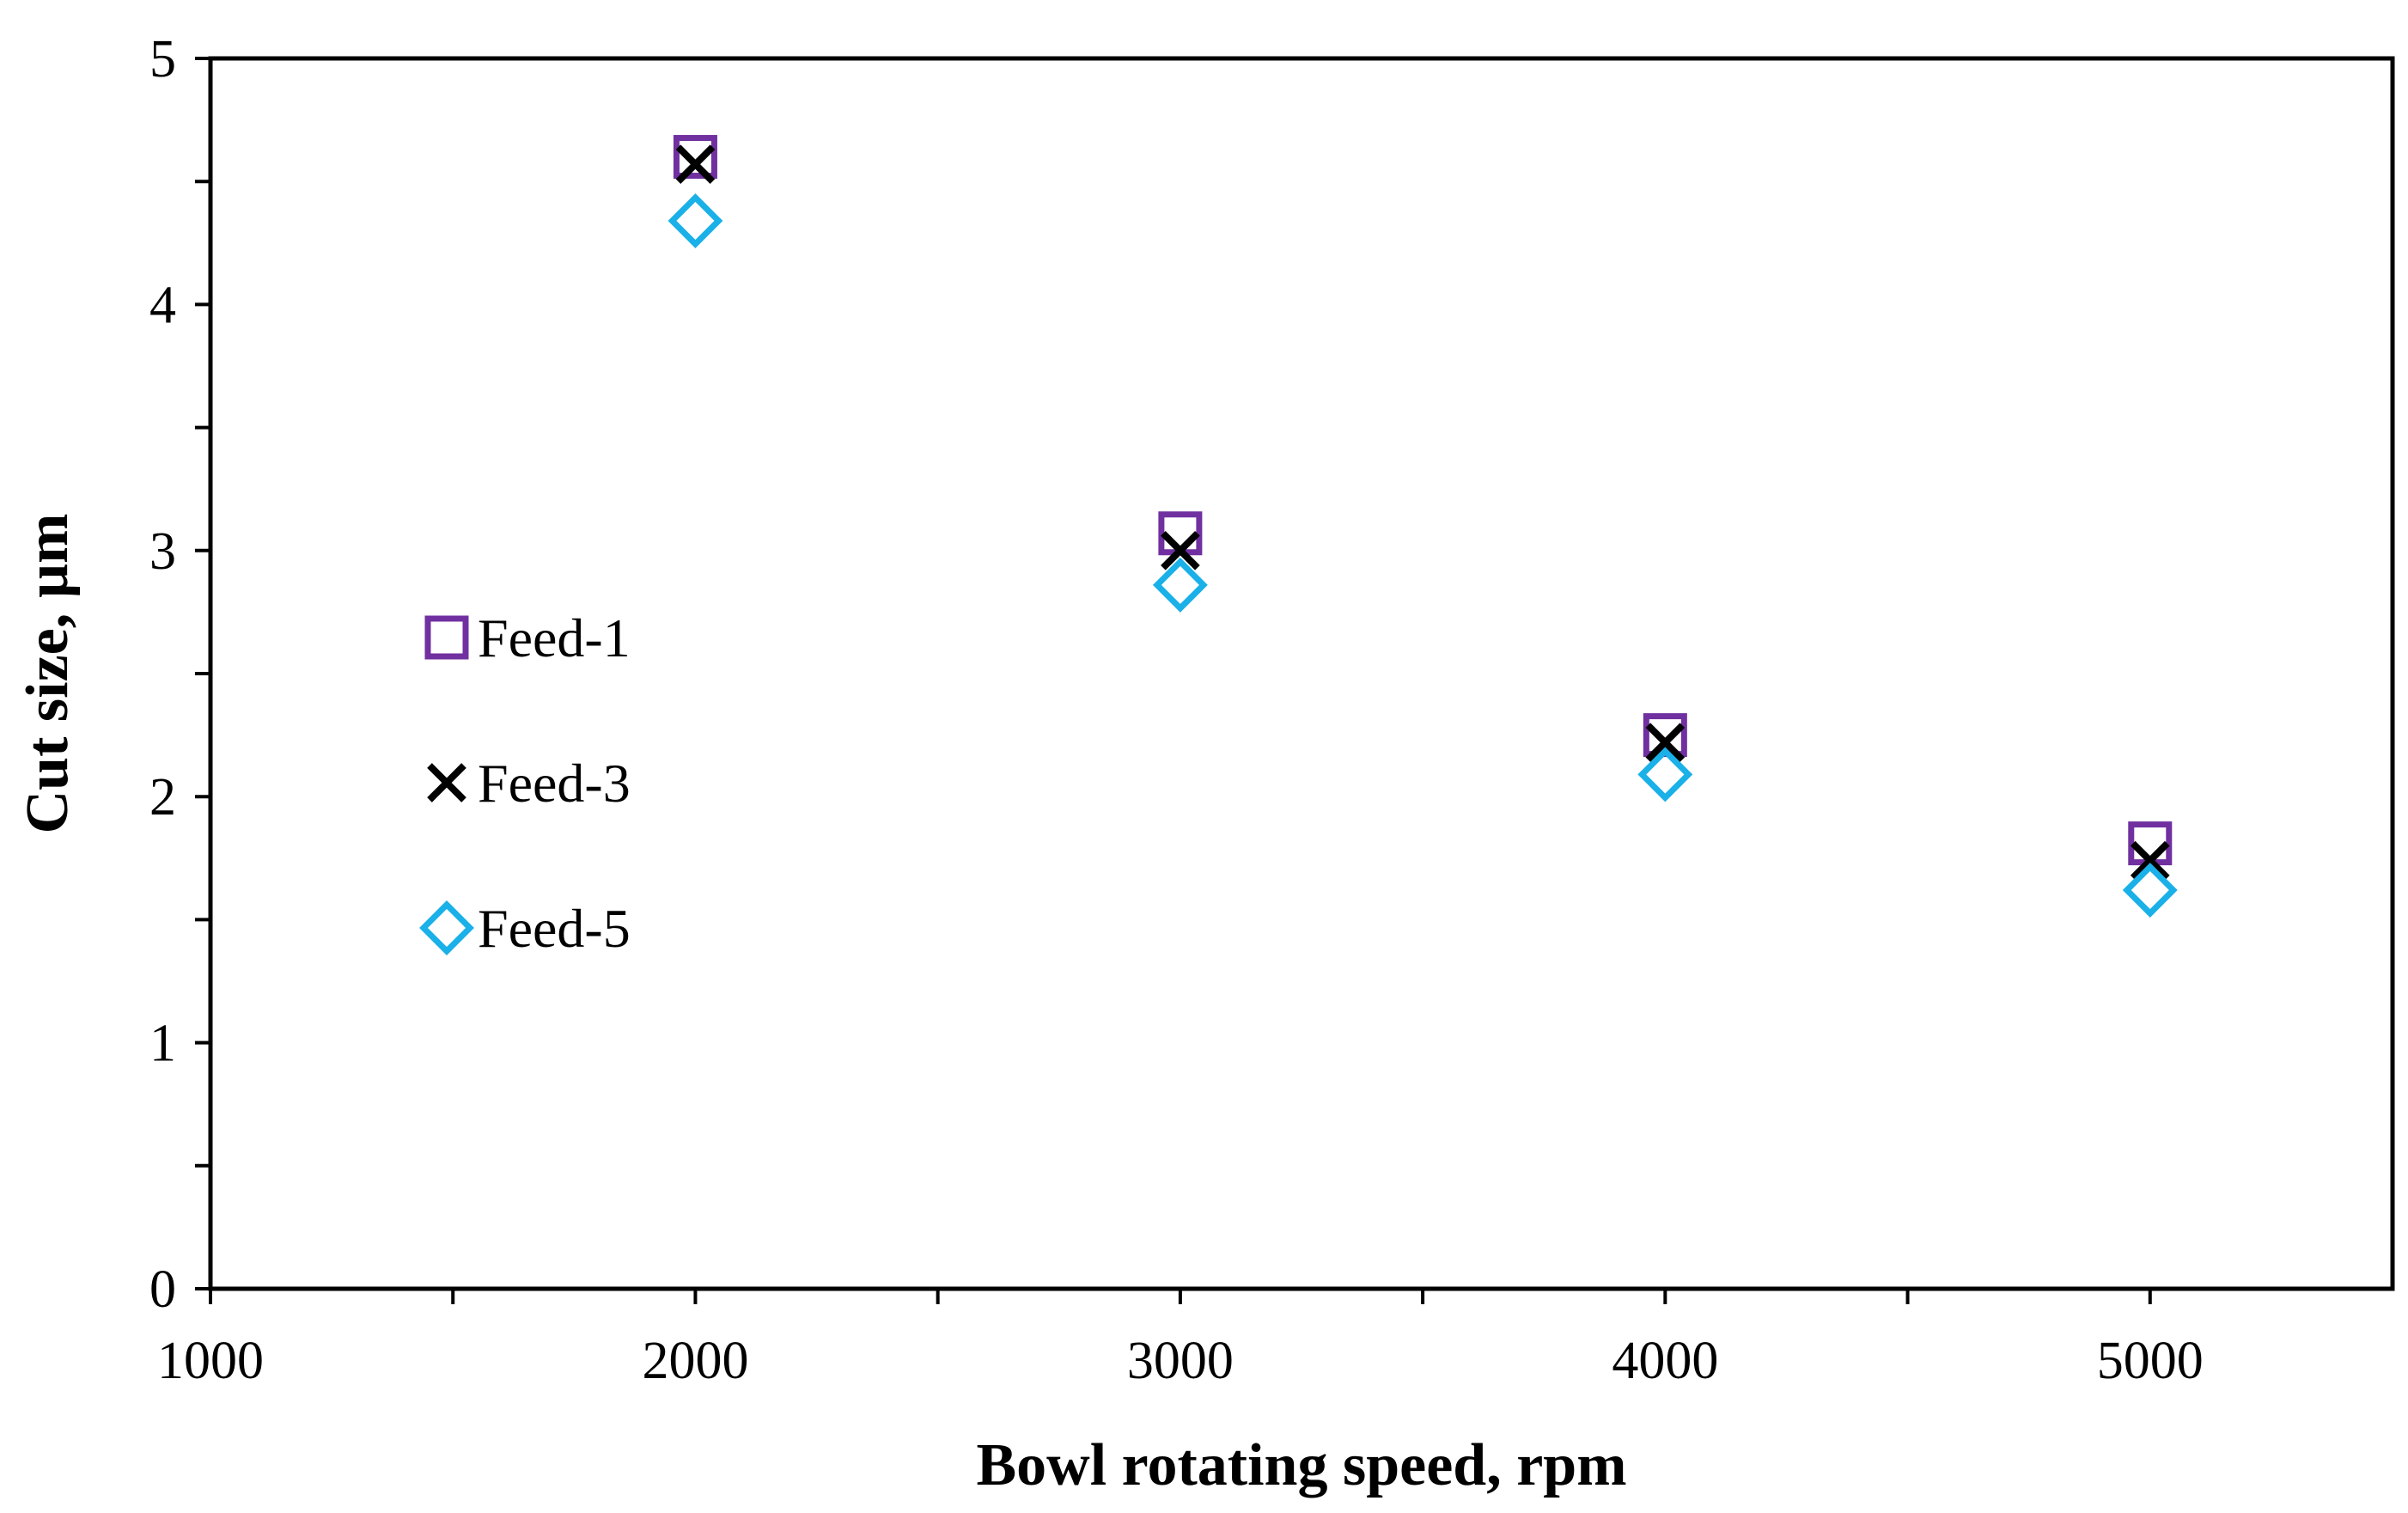 The height and width of the screenshot is (1513, 2408). Describe the element at coordinates (162, 1289) in the screenshot. I see `y-tick-label: 0` at that location.